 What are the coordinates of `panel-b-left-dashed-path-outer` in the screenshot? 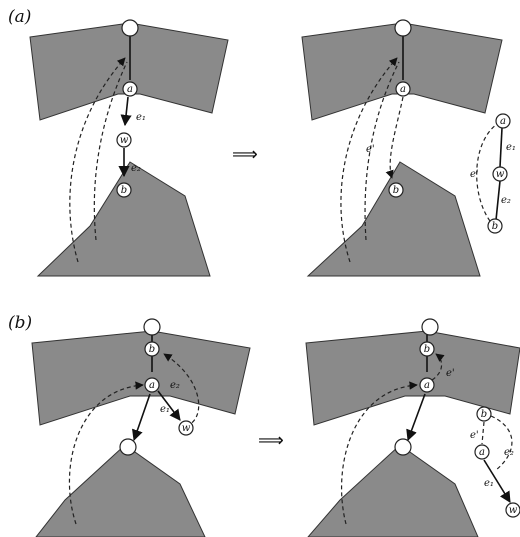 It's located at (106, 453).